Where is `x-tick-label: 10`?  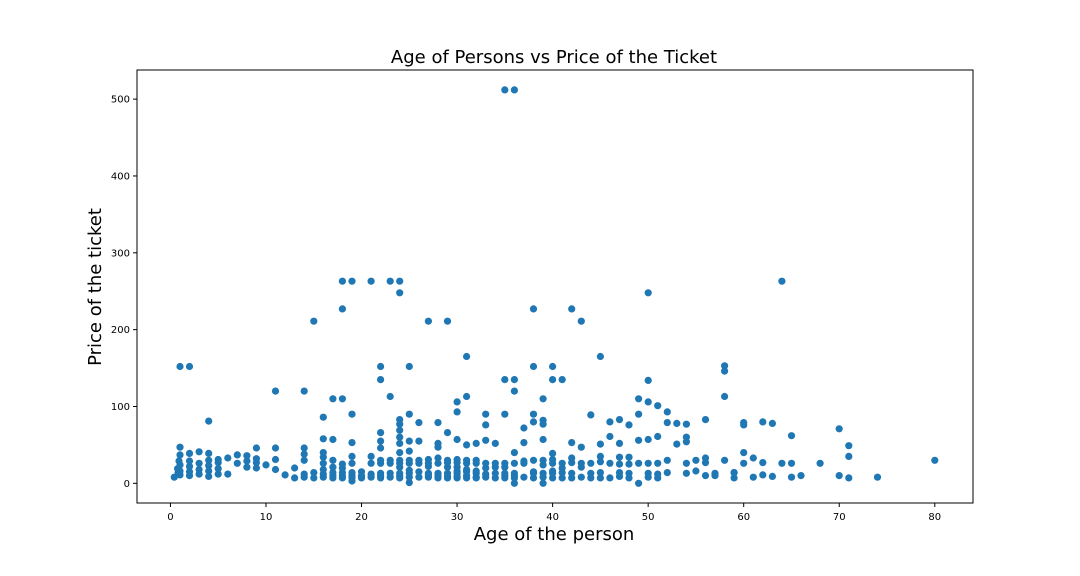
x-tick-label: 10 is located at coordinates (266, 517).